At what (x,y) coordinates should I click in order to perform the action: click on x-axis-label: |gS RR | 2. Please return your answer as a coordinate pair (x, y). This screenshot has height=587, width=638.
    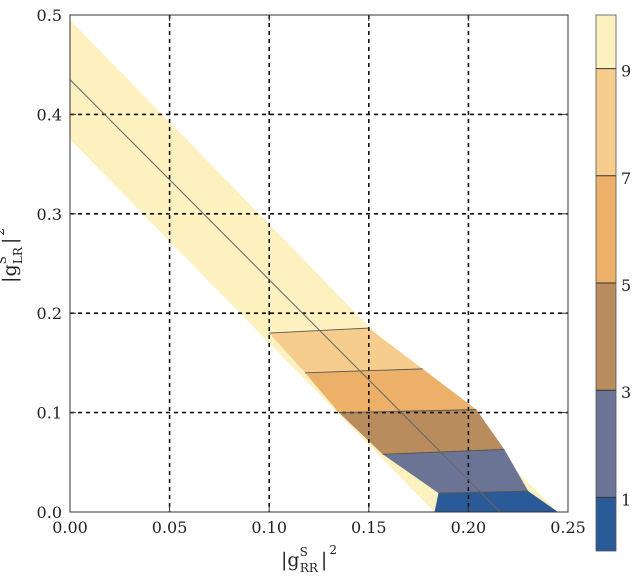
    Looking at the image, I should click on (309, 559).